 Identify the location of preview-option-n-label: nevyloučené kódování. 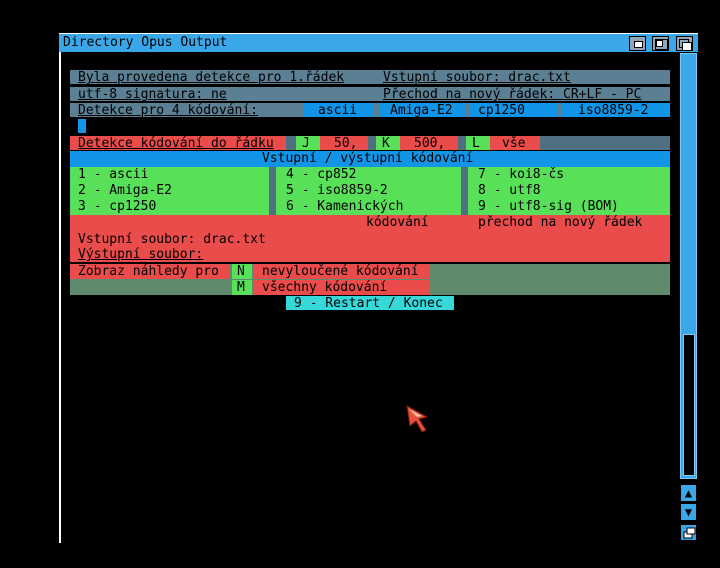
(340, 271).